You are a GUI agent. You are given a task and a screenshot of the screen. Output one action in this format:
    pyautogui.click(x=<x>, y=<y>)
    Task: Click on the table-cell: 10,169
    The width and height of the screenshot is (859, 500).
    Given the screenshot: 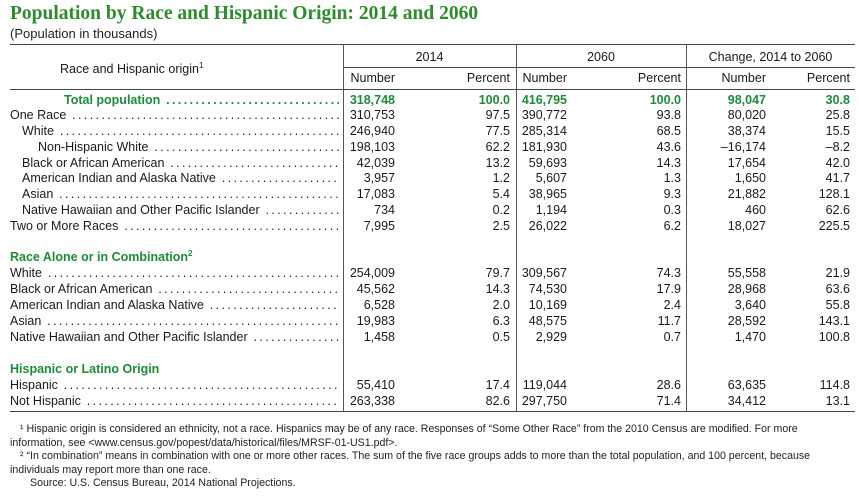 What is the action you would take?
    pyautogui.click(x=547, y=305)
    